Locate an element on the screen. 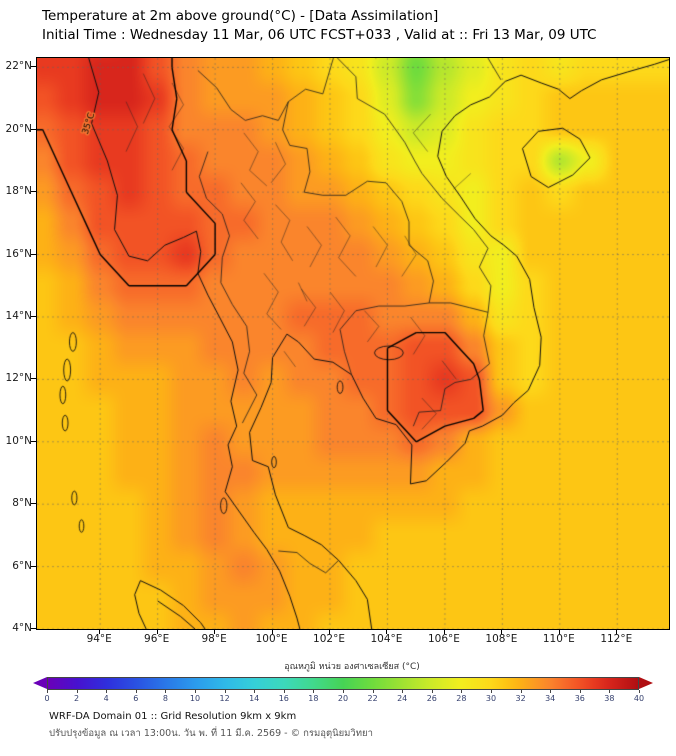 The image size is (676, 756). lon-tick-label: 98°E is located at coordinates (214, 639).